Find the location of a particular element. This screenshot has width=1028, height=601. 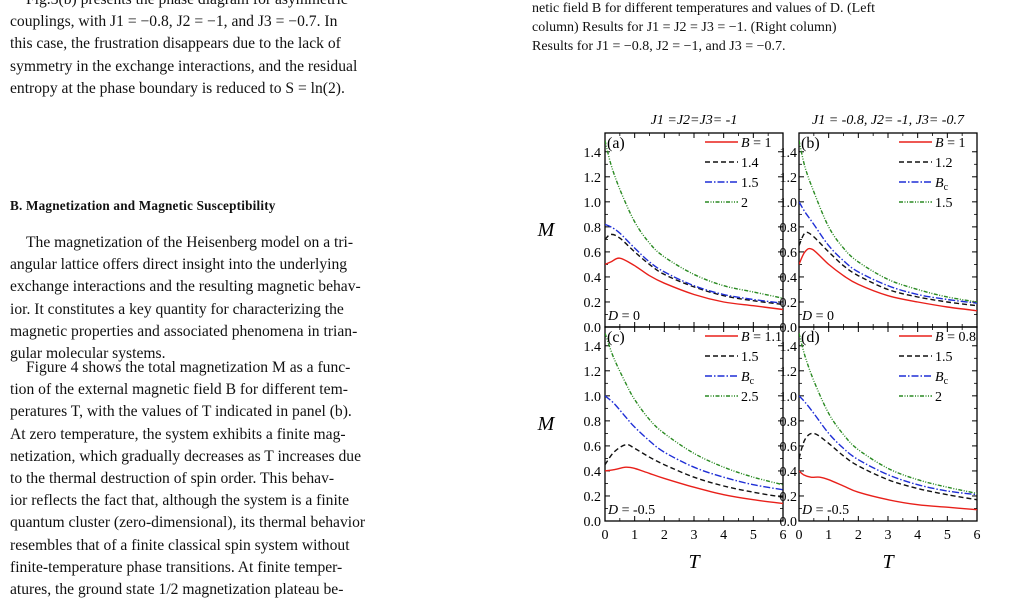

text-line: gular molecular systems. is located at coordinates (88, 353).